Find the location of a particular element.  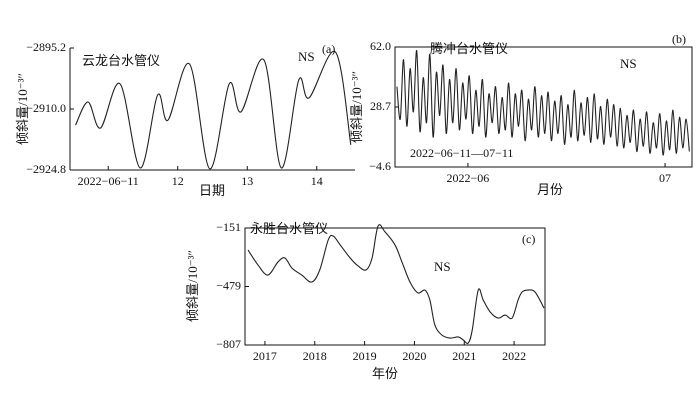

y-tick-label: −2910.0 is located at coordinates (46, 108).